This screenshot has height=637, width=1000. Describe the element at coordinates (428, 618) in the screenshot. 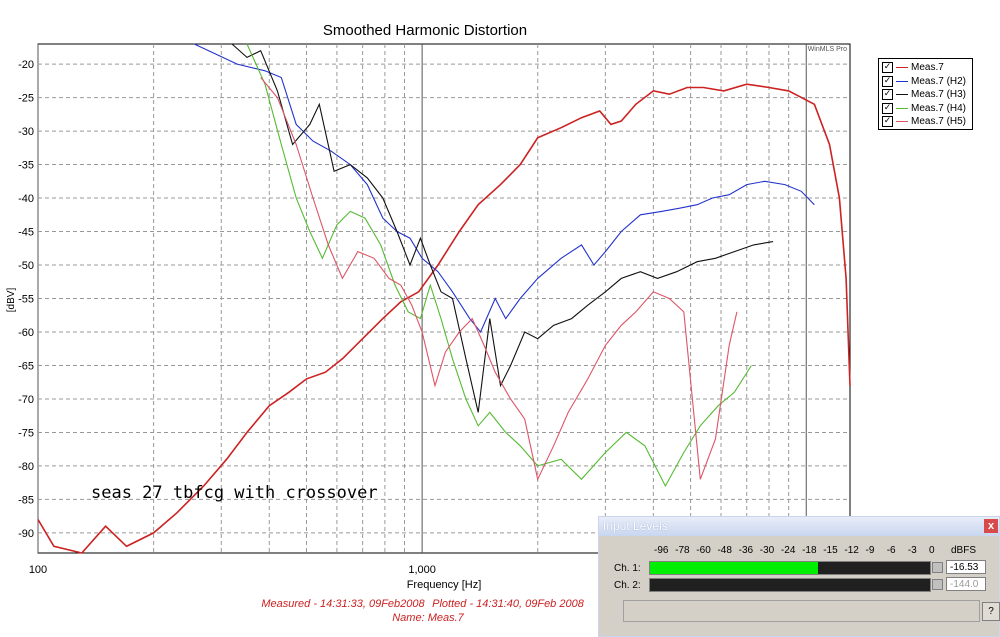

I see `footer-name: Name: Meas.7` at that location.